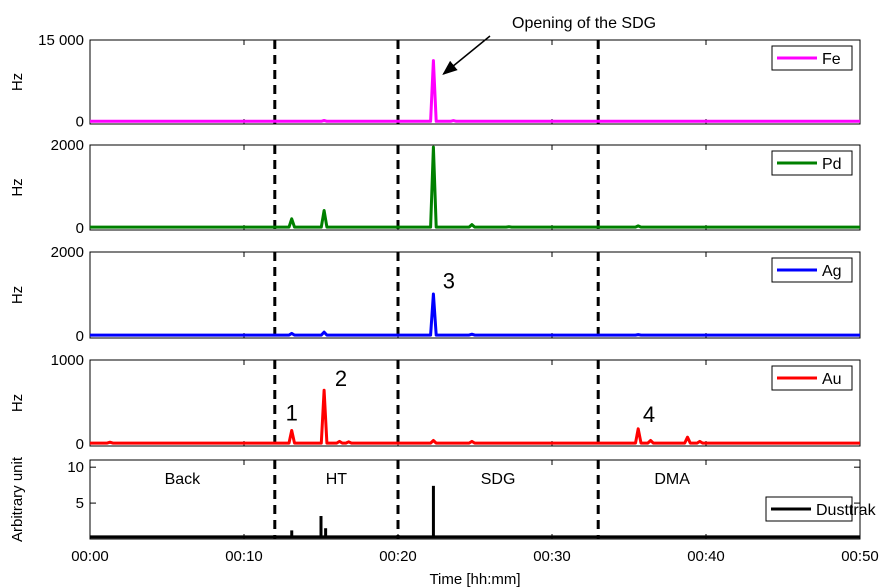  What do you see at coordinates (812, 270) in the screenshot?
I see `legend: Ag` at bounding box center [812, 270].